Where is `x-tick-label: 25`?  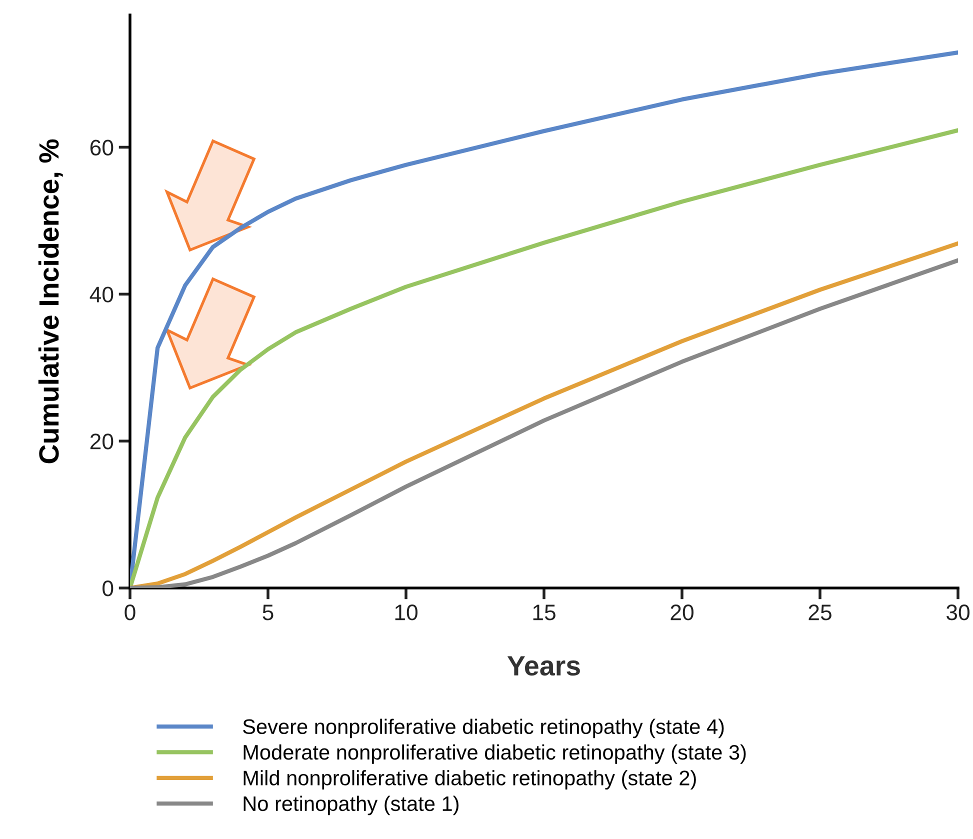 x-tick-label: 25 is located at coordinates (820, 612).